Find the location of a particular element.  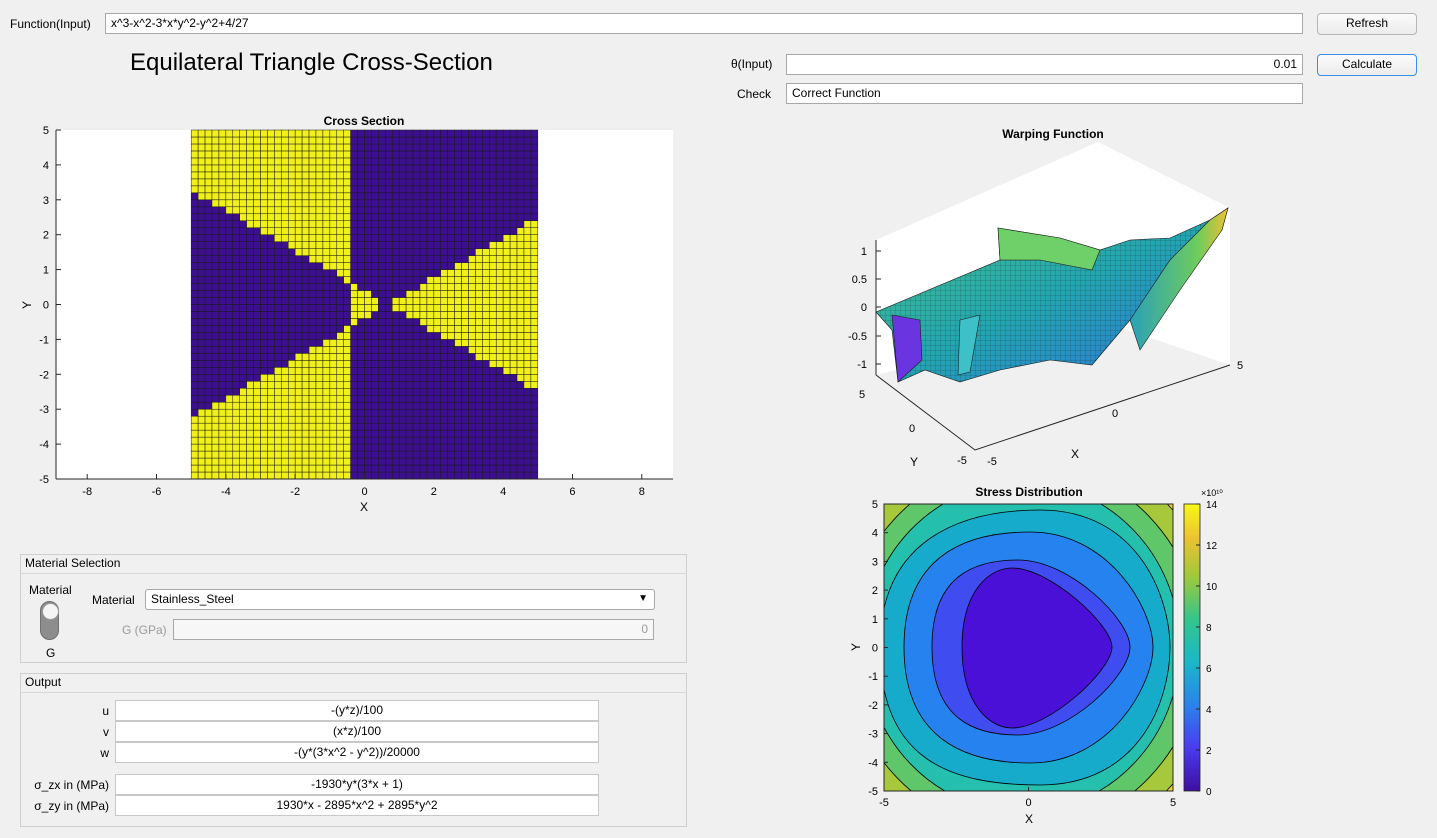

refresh-button: Refresh is located at coordinates (1367, 24).